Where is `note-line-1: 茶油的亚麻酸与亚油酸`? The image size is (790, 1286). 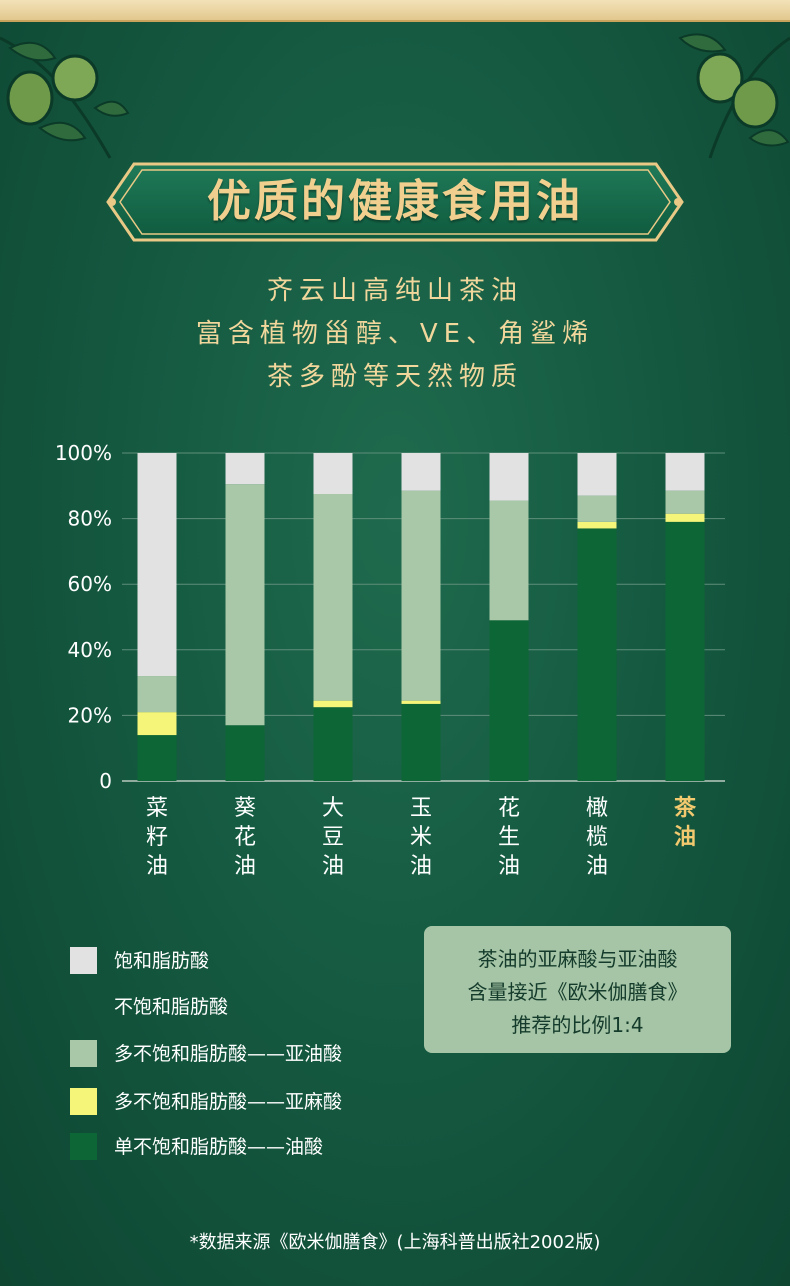 note-line-1: 茶油的亚麻酸与亚油酸 is located at coordinates (577, 959).